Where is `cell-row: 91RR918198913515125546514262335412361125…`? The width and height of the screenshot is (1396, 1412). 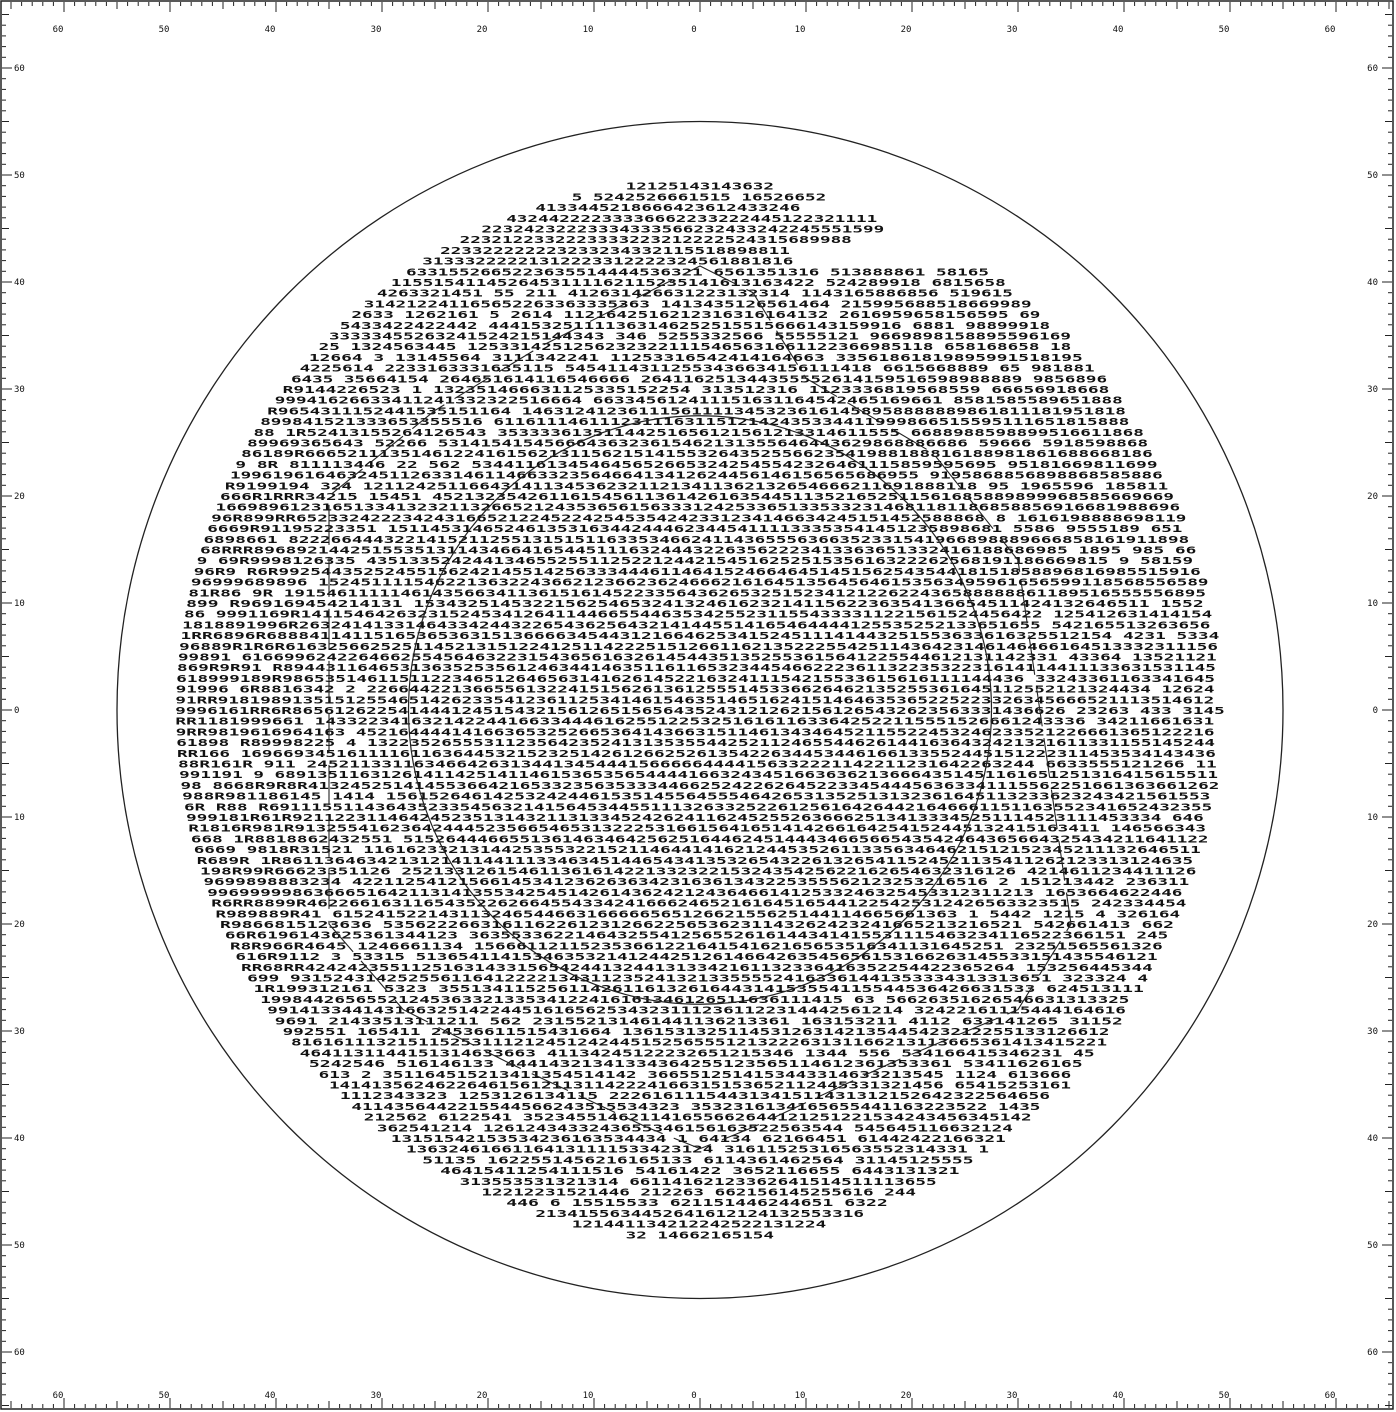 cell-row: 91RR918198913515125546514262335412361125… is located at coordinates (694, 700).